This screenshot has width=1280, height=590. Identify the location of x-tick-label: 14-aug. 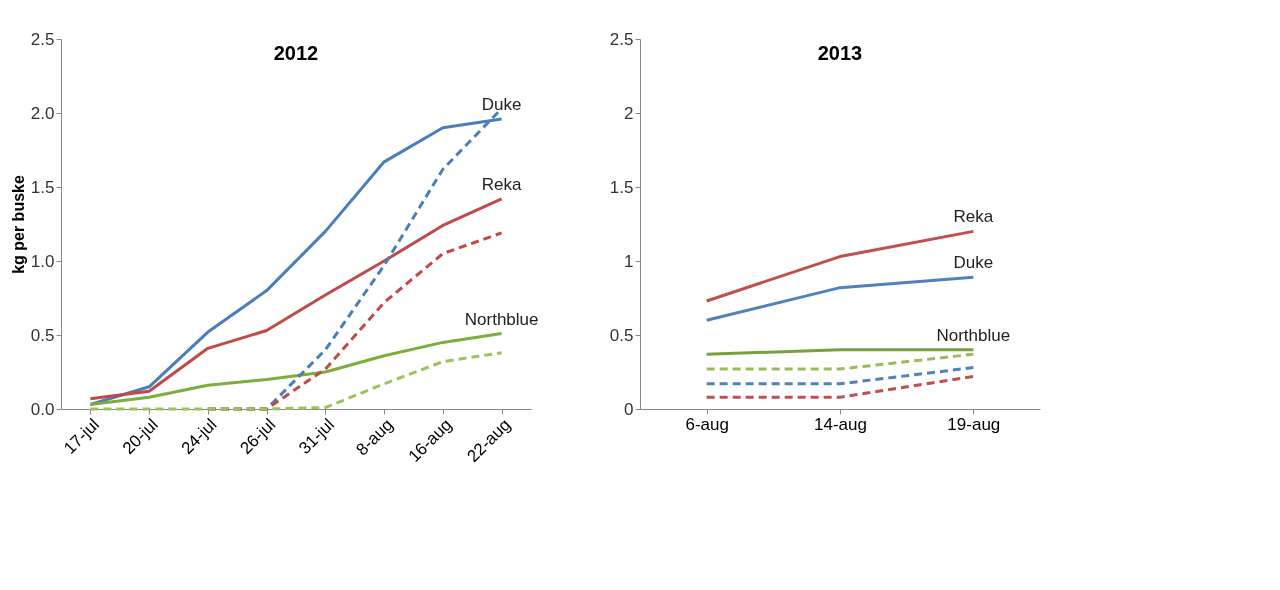
(840, 424).